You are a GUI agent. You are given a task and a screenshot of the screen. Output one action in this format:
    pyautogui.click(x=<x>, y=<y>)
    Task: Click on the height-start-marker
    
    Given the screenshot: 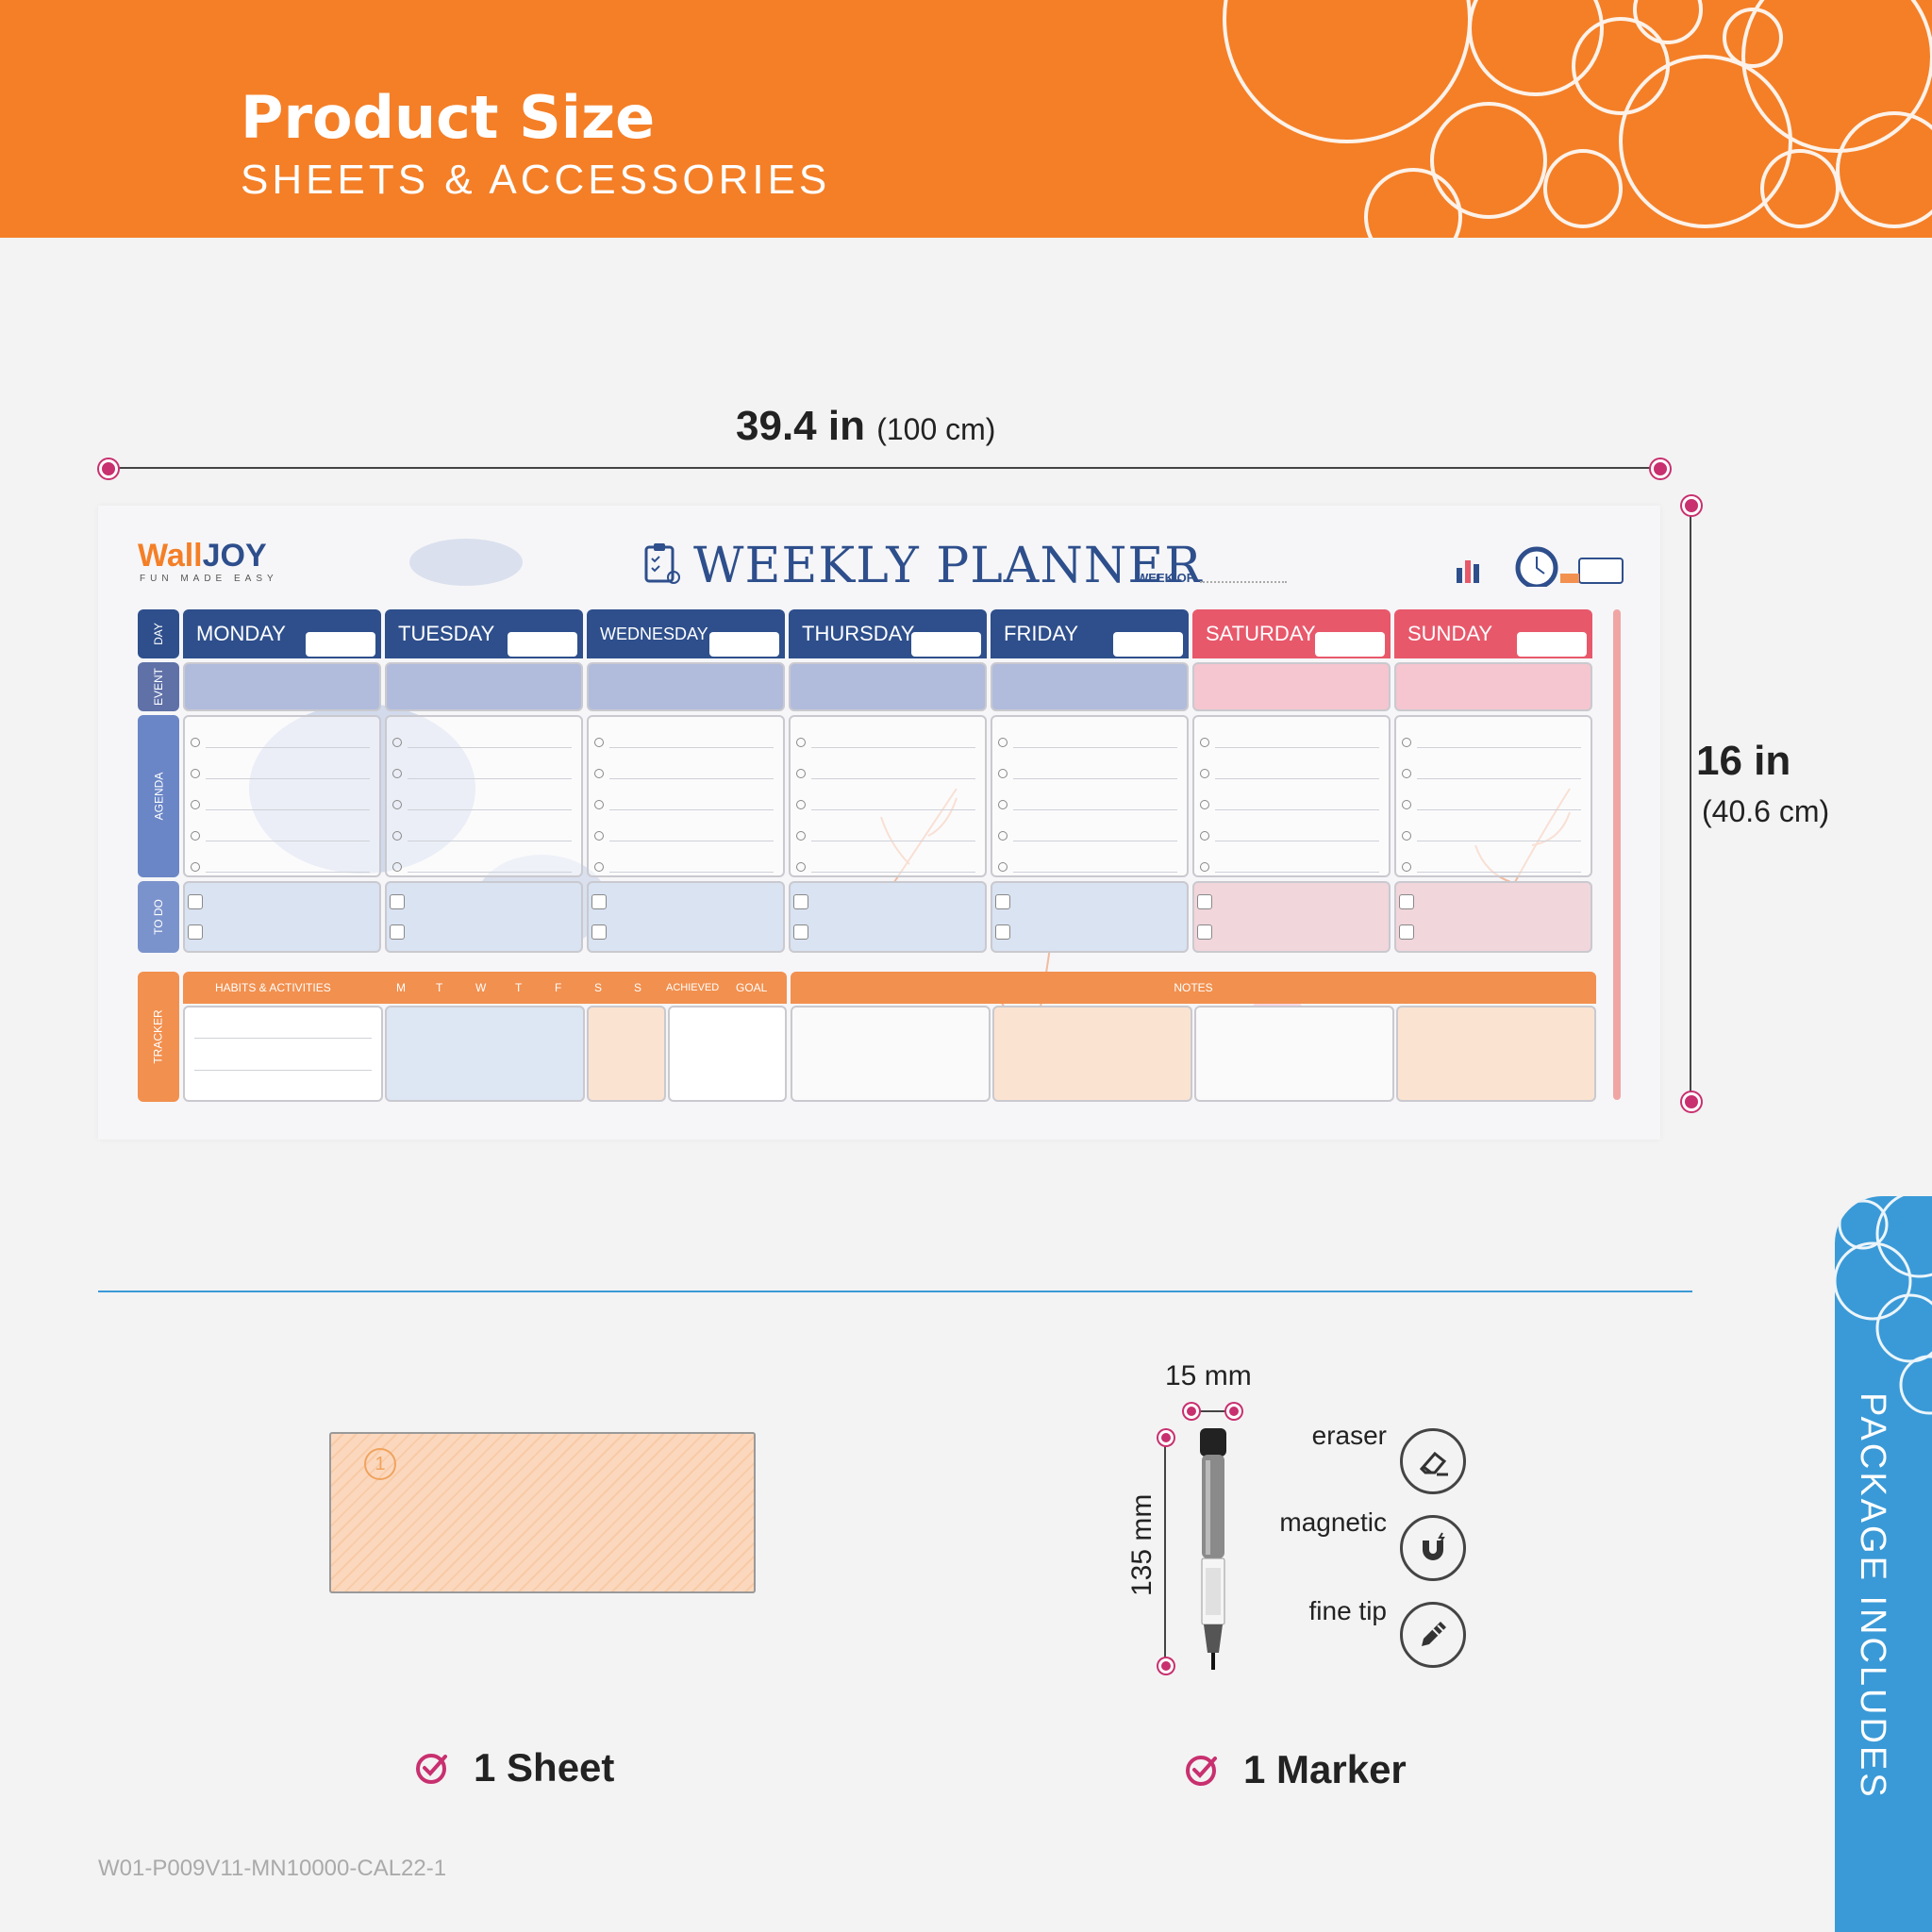 What is the action you would take?
    pyautogui.click(x=1692, y=506)
    